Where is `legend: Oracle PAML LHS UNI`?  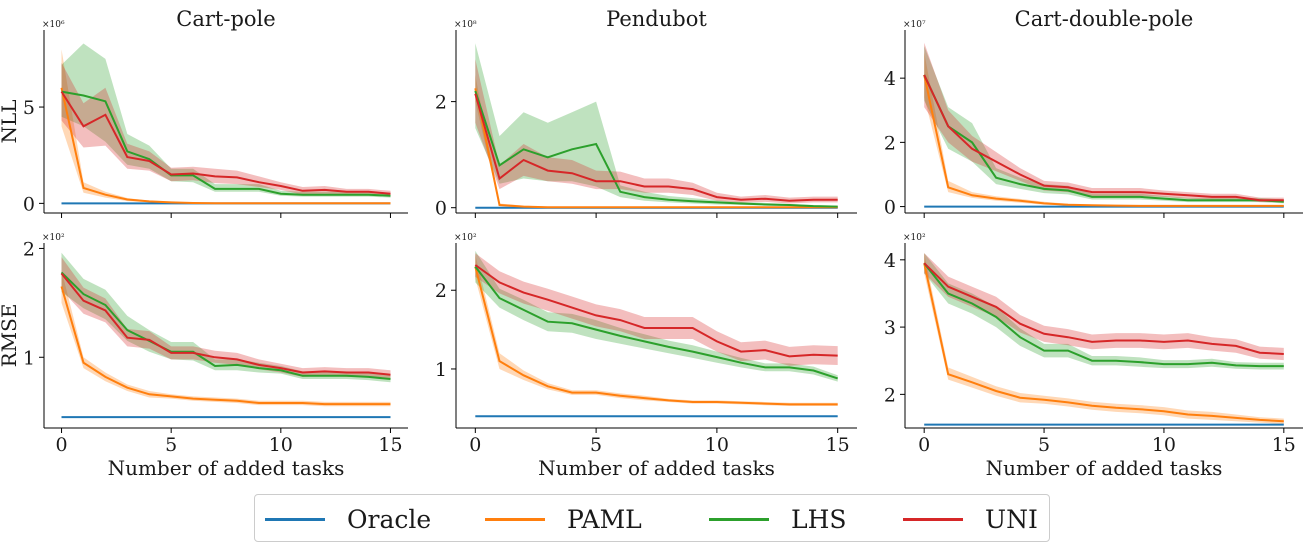 legend: Oracle PAML LHS UNI is located at coordinates (652, 518).